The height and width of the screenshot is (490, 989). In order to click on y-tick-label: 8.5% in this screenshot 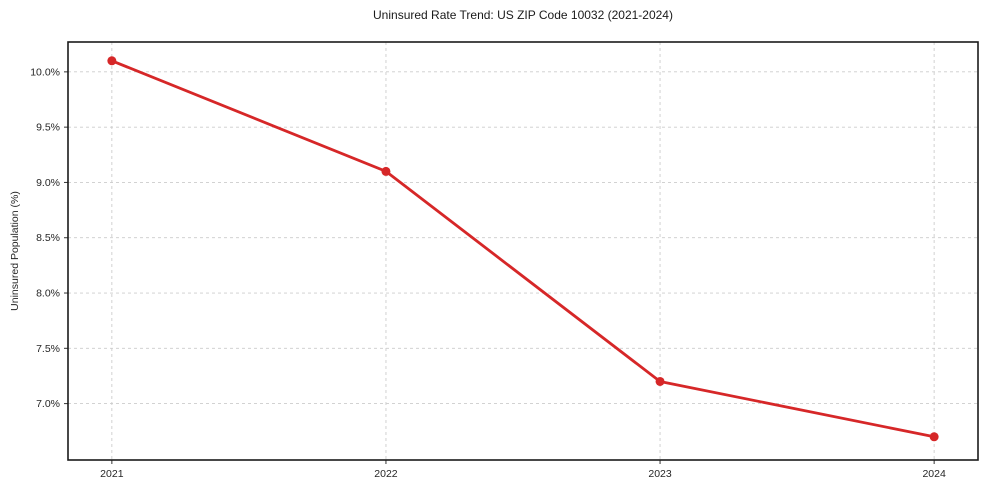, I will do `click(48, 238)`.